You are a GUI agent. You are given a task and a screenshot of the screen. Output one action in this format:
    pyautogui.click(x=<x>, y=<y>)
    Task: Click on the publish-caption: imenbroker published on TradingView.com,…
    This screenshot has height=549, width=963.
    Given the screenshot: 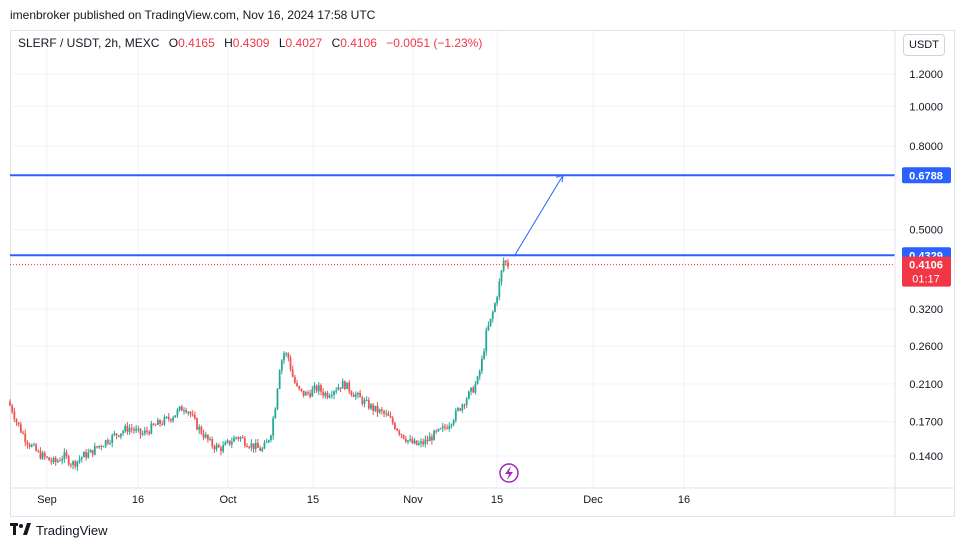 What is the action you would take?
    pyautogui.click(x=193, y=15)
    